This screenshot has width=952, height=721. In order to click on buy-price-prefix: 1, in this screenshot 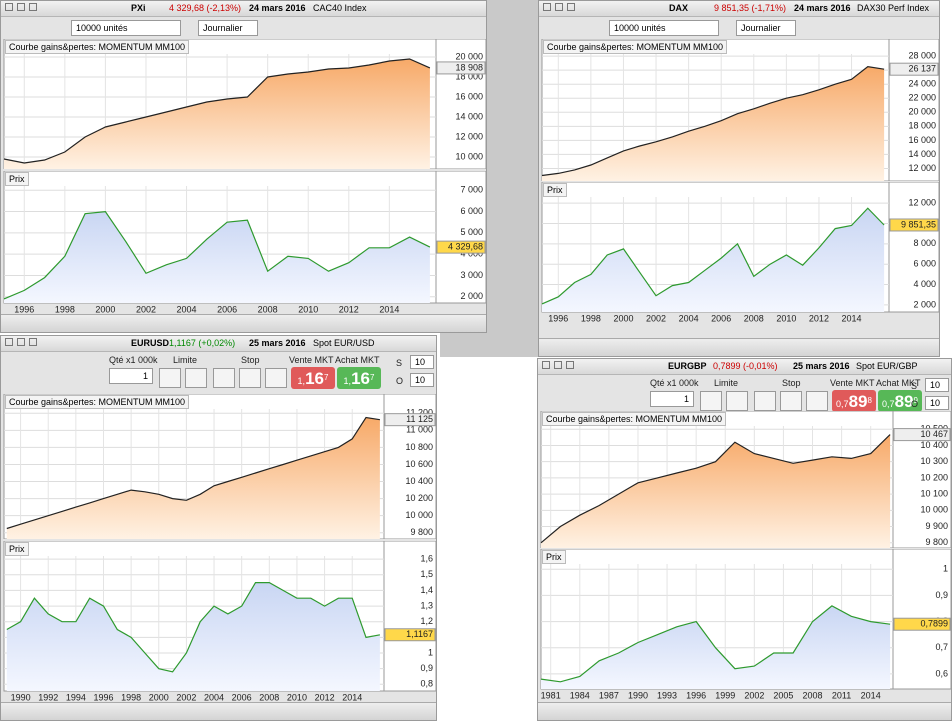, I will do `click(347, 381)`.